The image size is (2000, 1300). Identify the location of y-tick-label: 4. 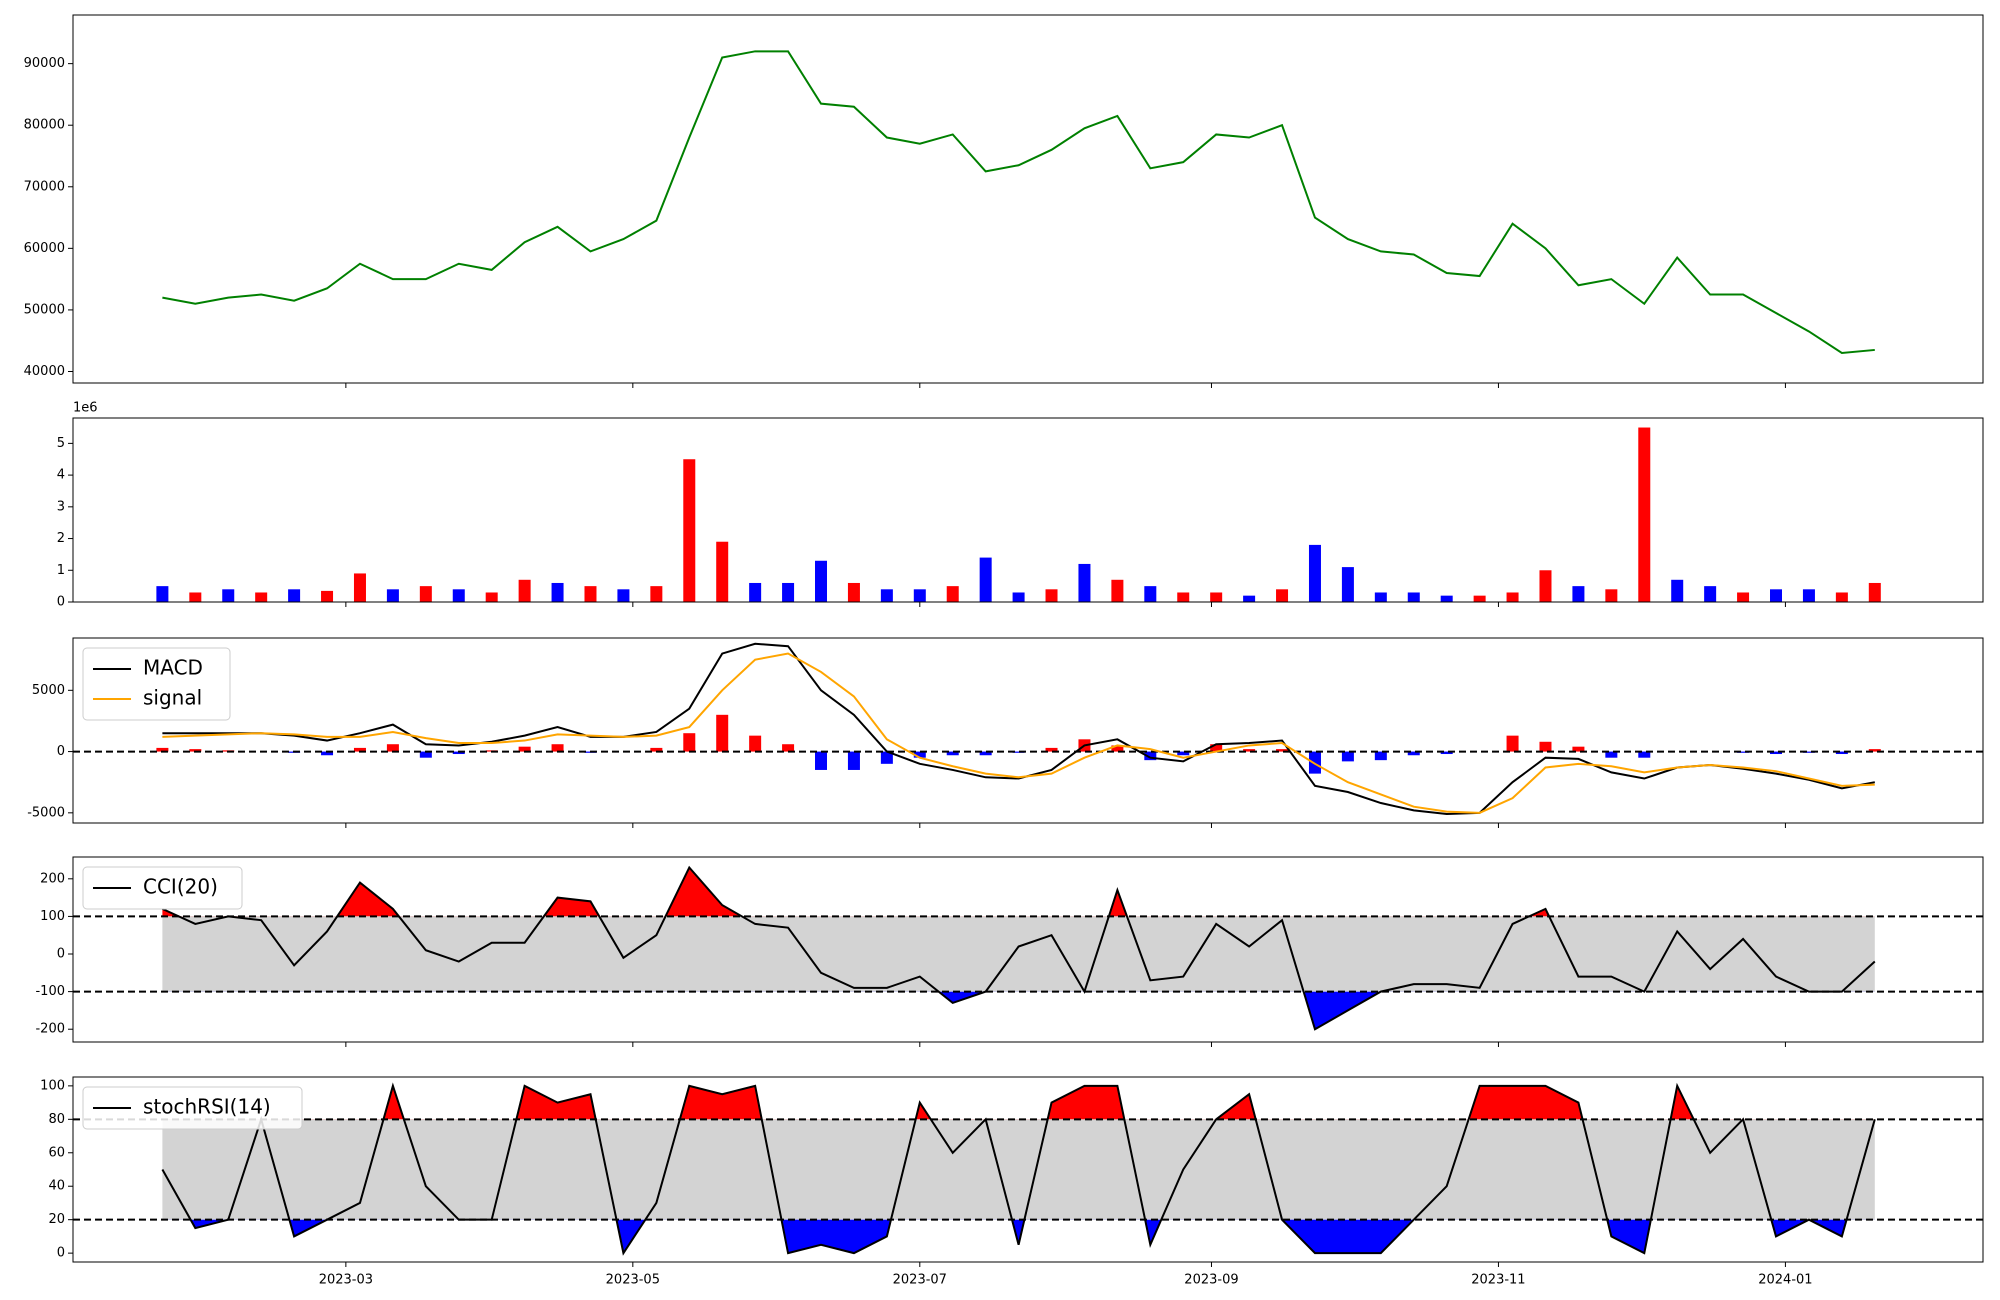
(61, 475).